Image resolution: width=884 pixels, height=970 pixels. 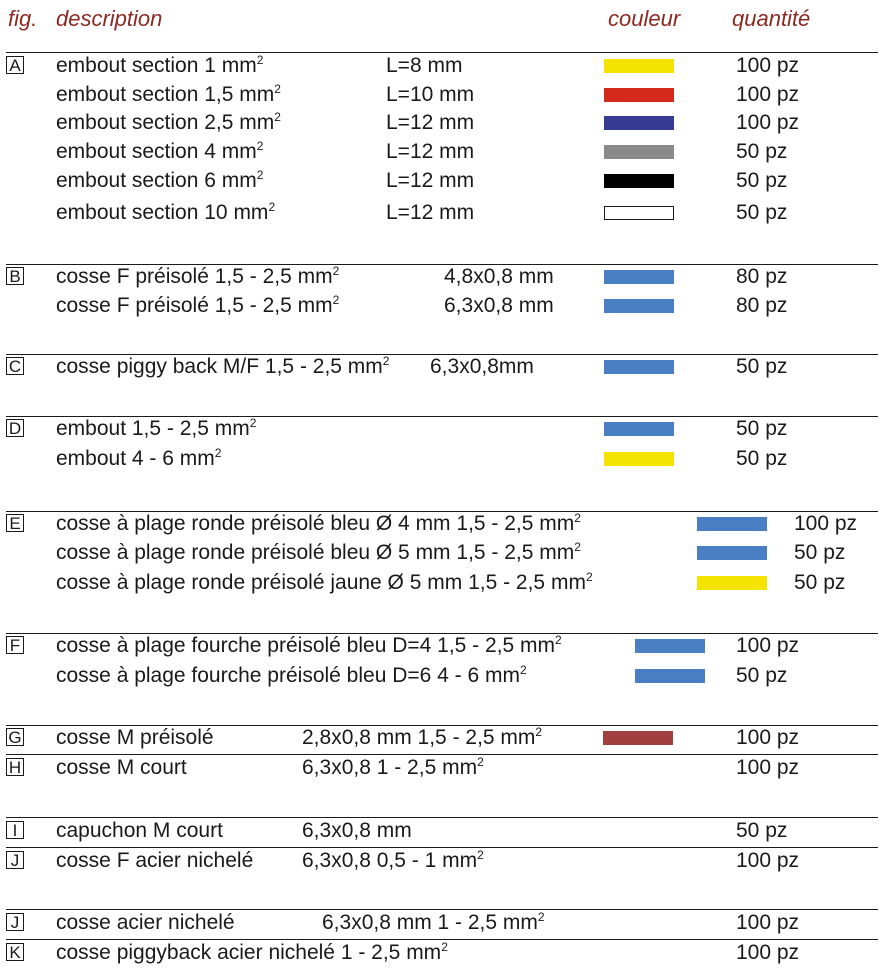 I want to click on figure-letter-box: I, so click(x=15, y=830).